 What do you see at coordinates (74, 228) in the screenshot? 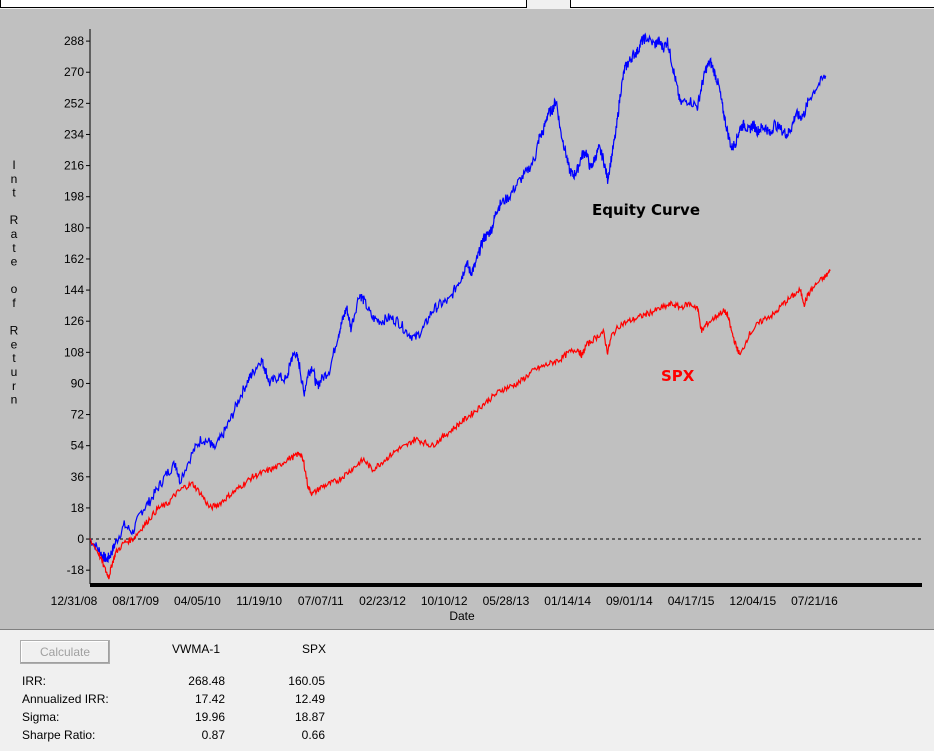
I see `y-tick-label: 180` at bounding box center [74, 228].